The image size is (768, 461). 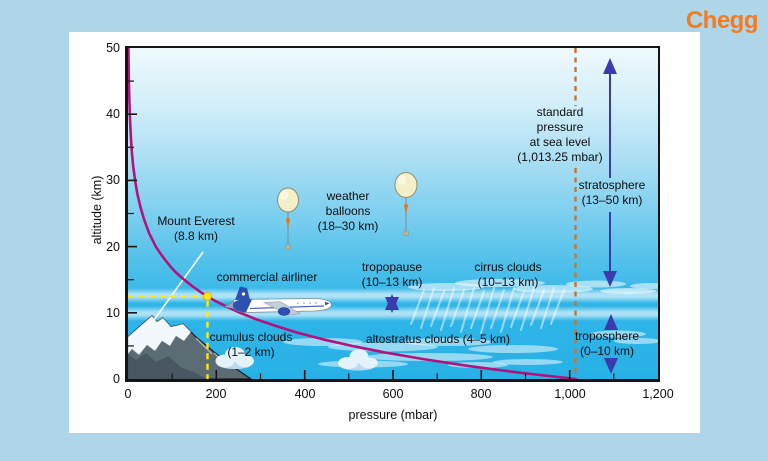 What do you see at coordinates (481, 394) in the screenshot?
I see `x-tick-label: 800` at bounding box center [481, 394].